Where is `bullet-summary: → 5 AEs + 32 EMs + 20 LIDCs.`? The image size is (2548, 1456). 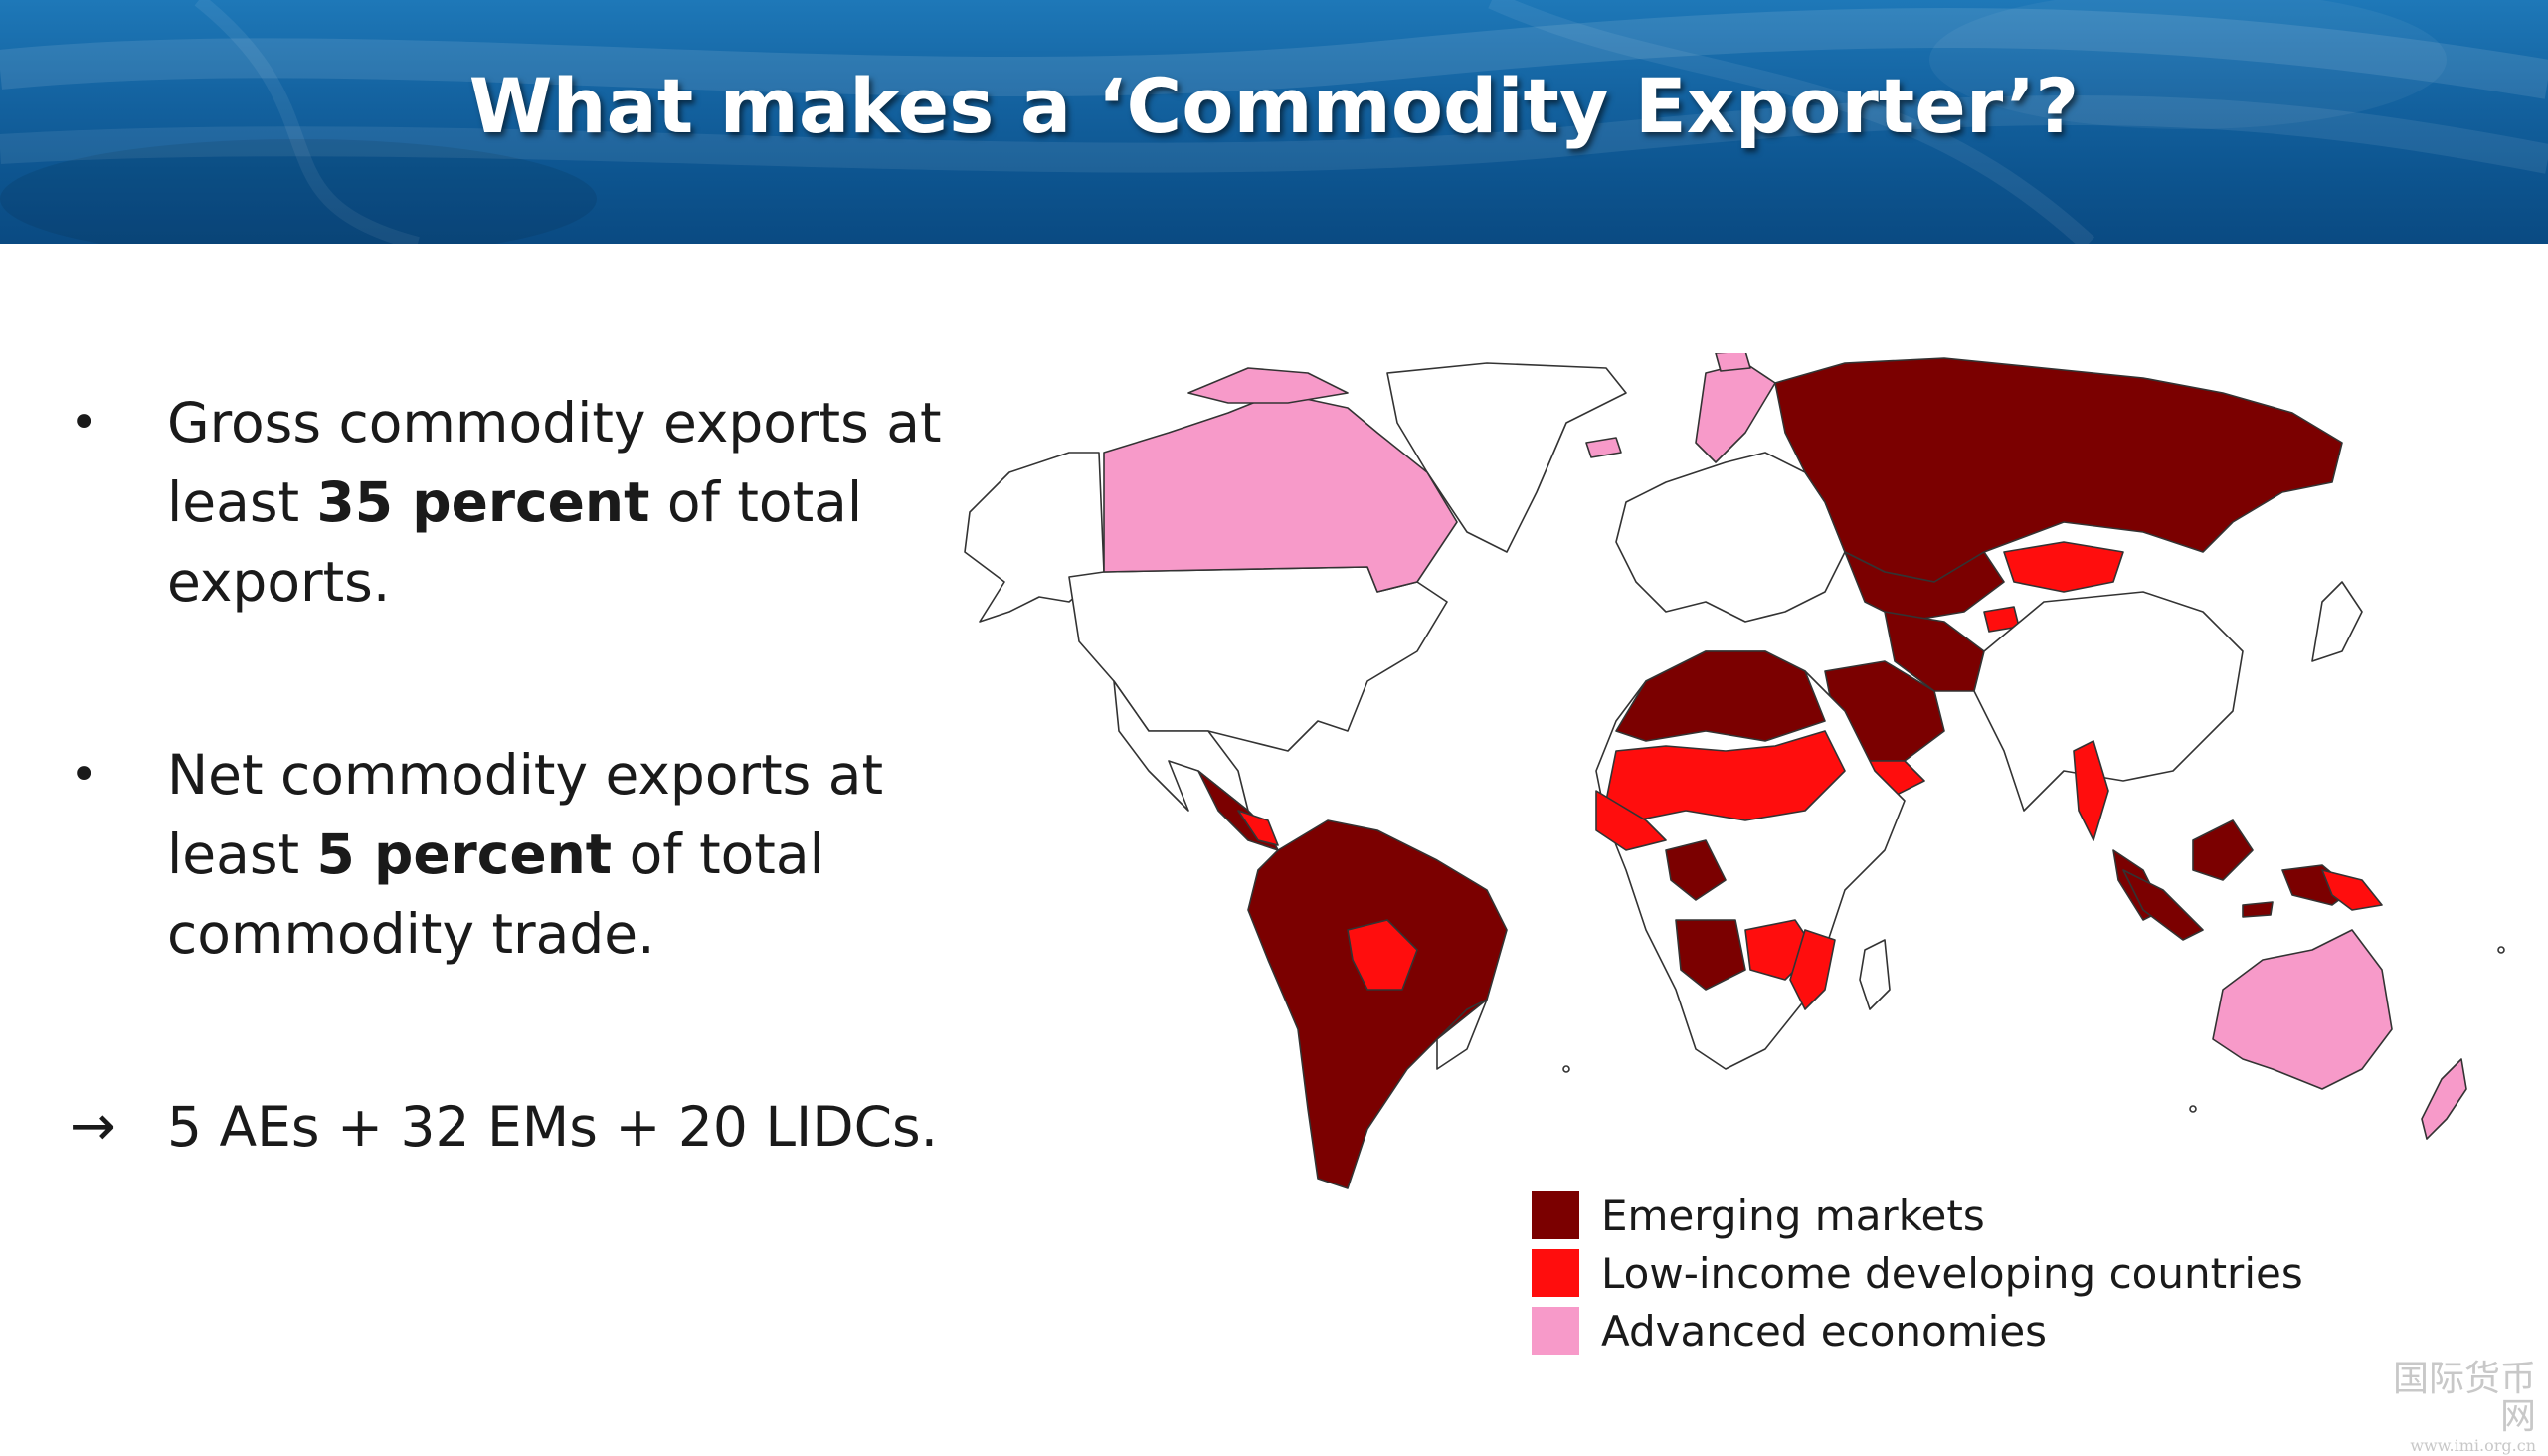
bullet-summary: → 5 AEs + 32 EMs + 20 LIDCs. is located at coordinates (517, 1127).